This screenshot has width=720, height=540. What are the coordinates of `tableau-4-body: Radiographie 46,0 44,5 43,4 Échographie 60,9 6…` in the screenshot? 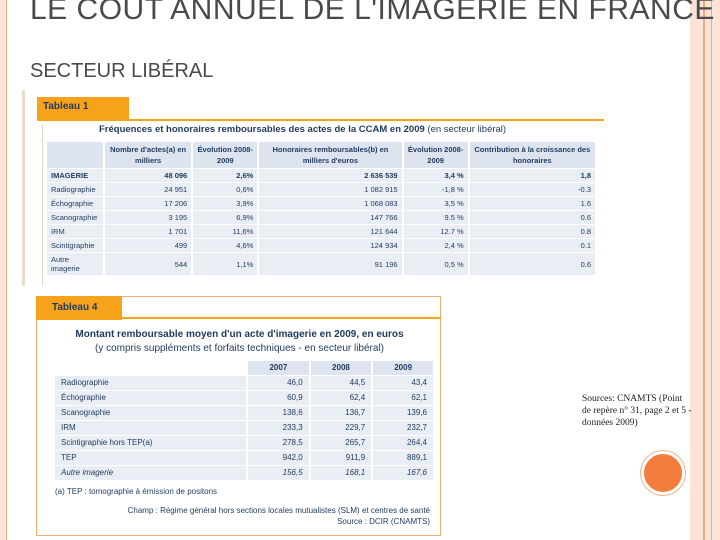 It's located at (244, 427).